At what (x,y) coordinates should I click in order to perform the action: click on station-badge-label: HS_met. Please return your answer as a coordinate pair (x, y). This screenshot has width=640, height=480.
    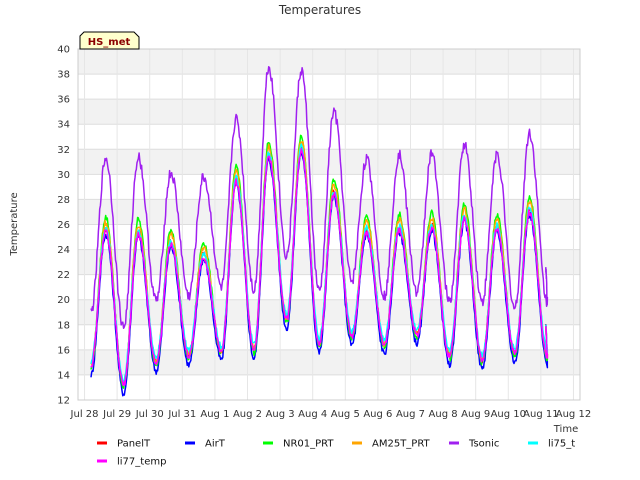
    Looking at the image, I should click on (109, 42).